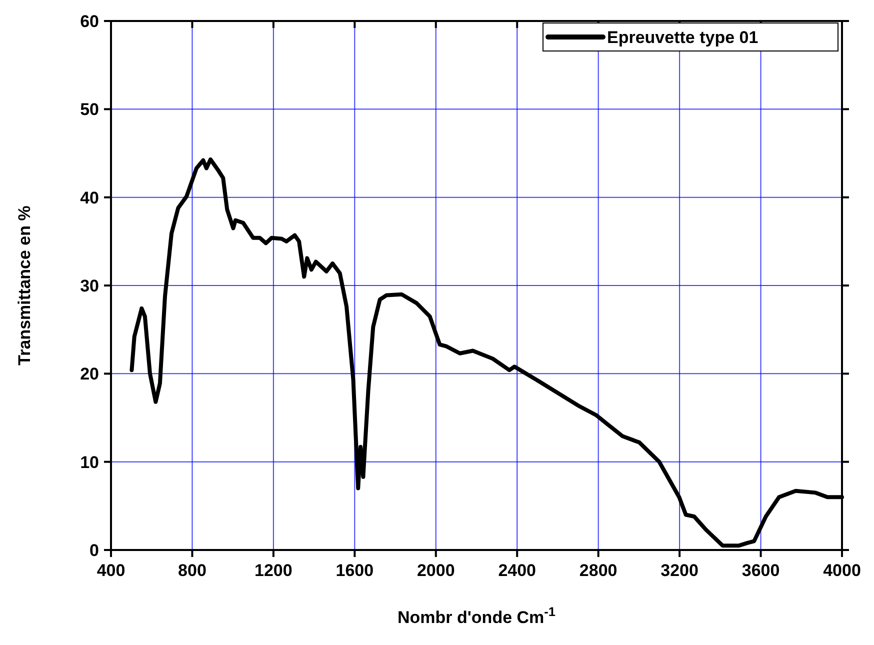 The width and height of the screenshot is (874, 645). Describe the element at coordinates (842, 570) in the screenshot. I see `x-tick-label: 4000` at that location.